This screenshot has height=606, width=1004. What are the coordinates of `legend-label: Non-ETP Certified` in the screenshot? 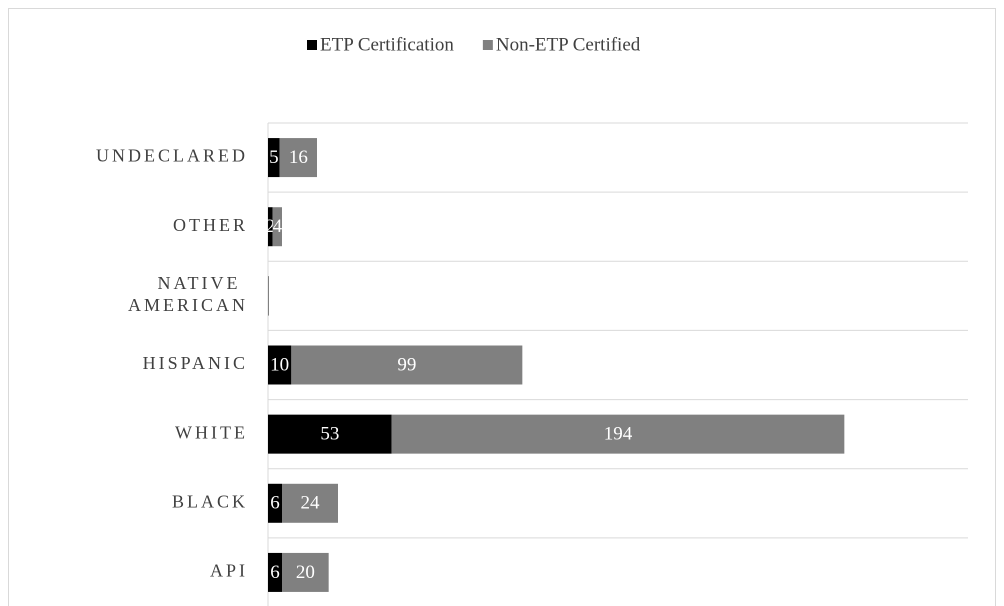 It's located at (568, 44).